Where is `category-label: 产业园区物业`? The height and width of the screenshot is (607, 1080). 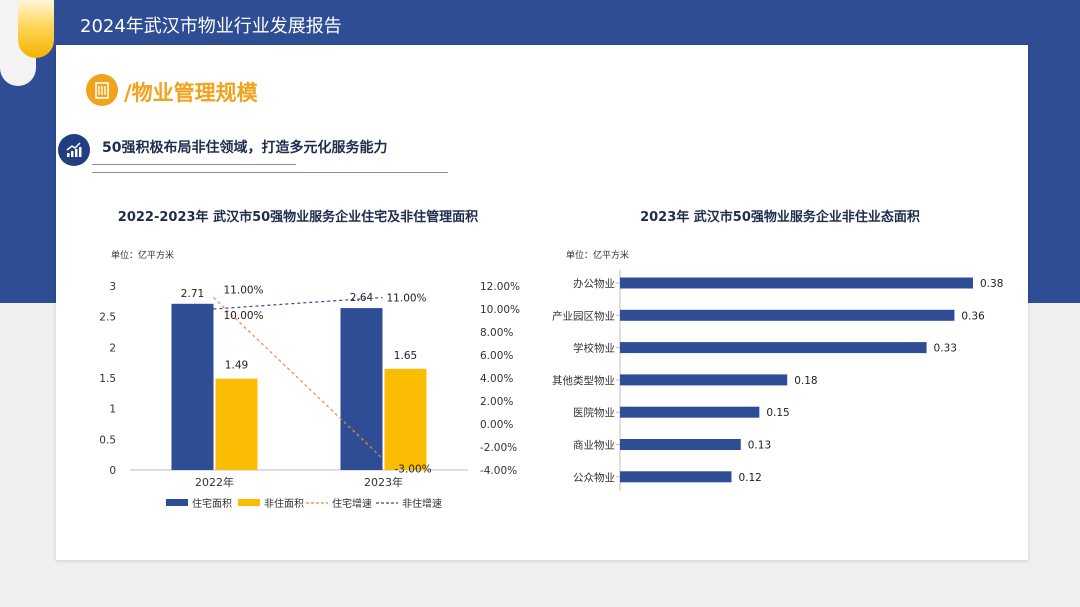 category-label: 产业园区物业 is located at coordinates (583, 315).